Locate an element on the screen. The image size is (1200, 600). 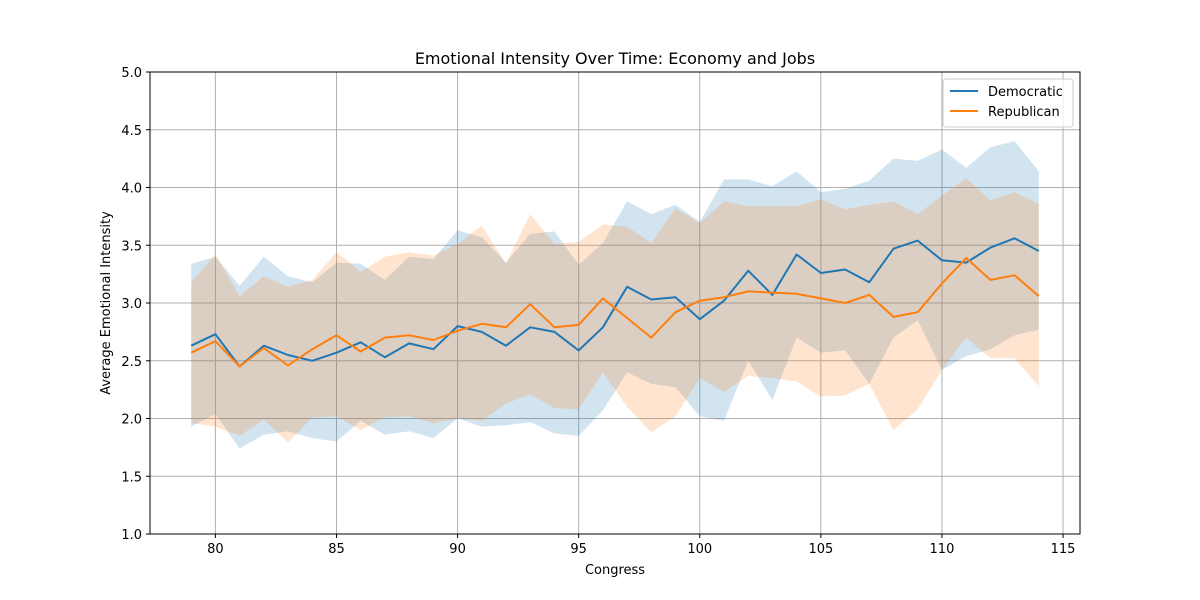
y-tick-label: 4.5 is located at coordinates (131, 131).